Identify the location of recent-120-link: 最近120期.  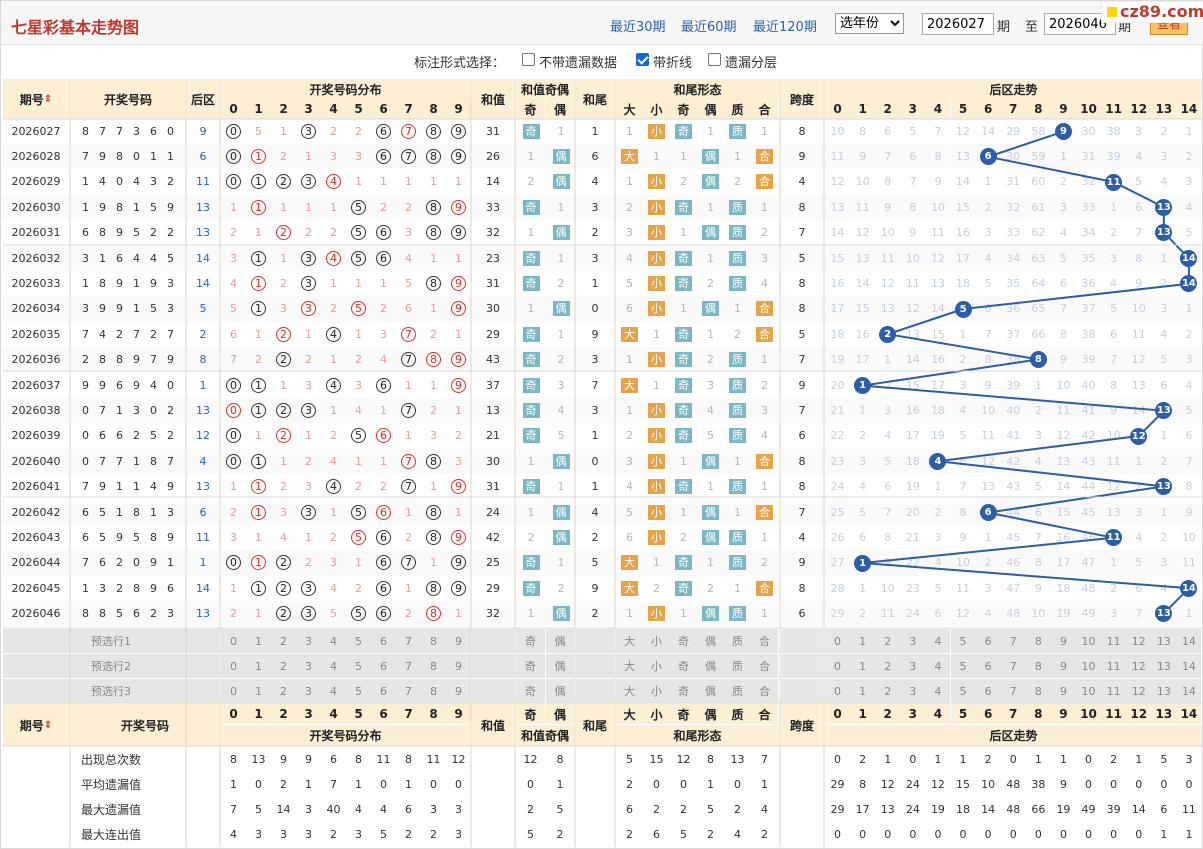
(785, 27).